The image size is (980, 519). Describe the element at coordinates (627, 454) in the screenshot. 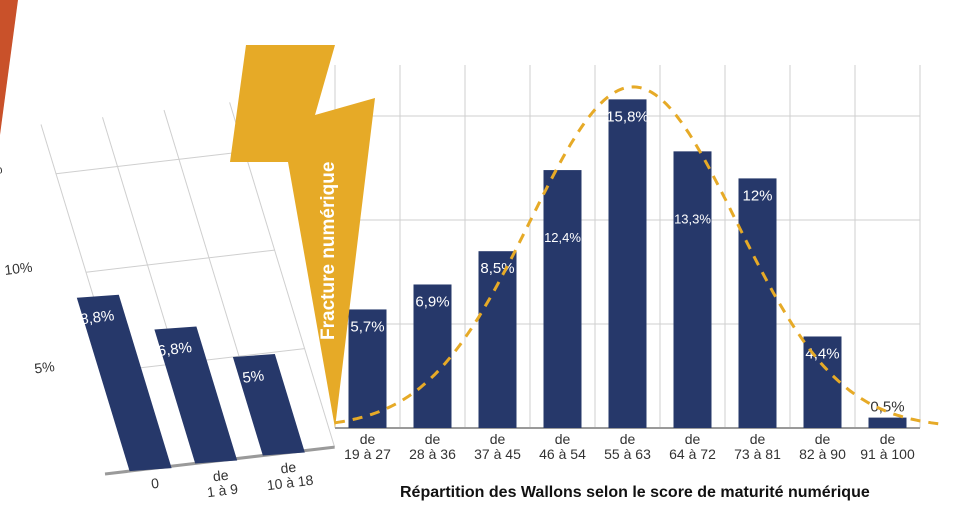

I see `category-label-line: 55 à 63` at that location.